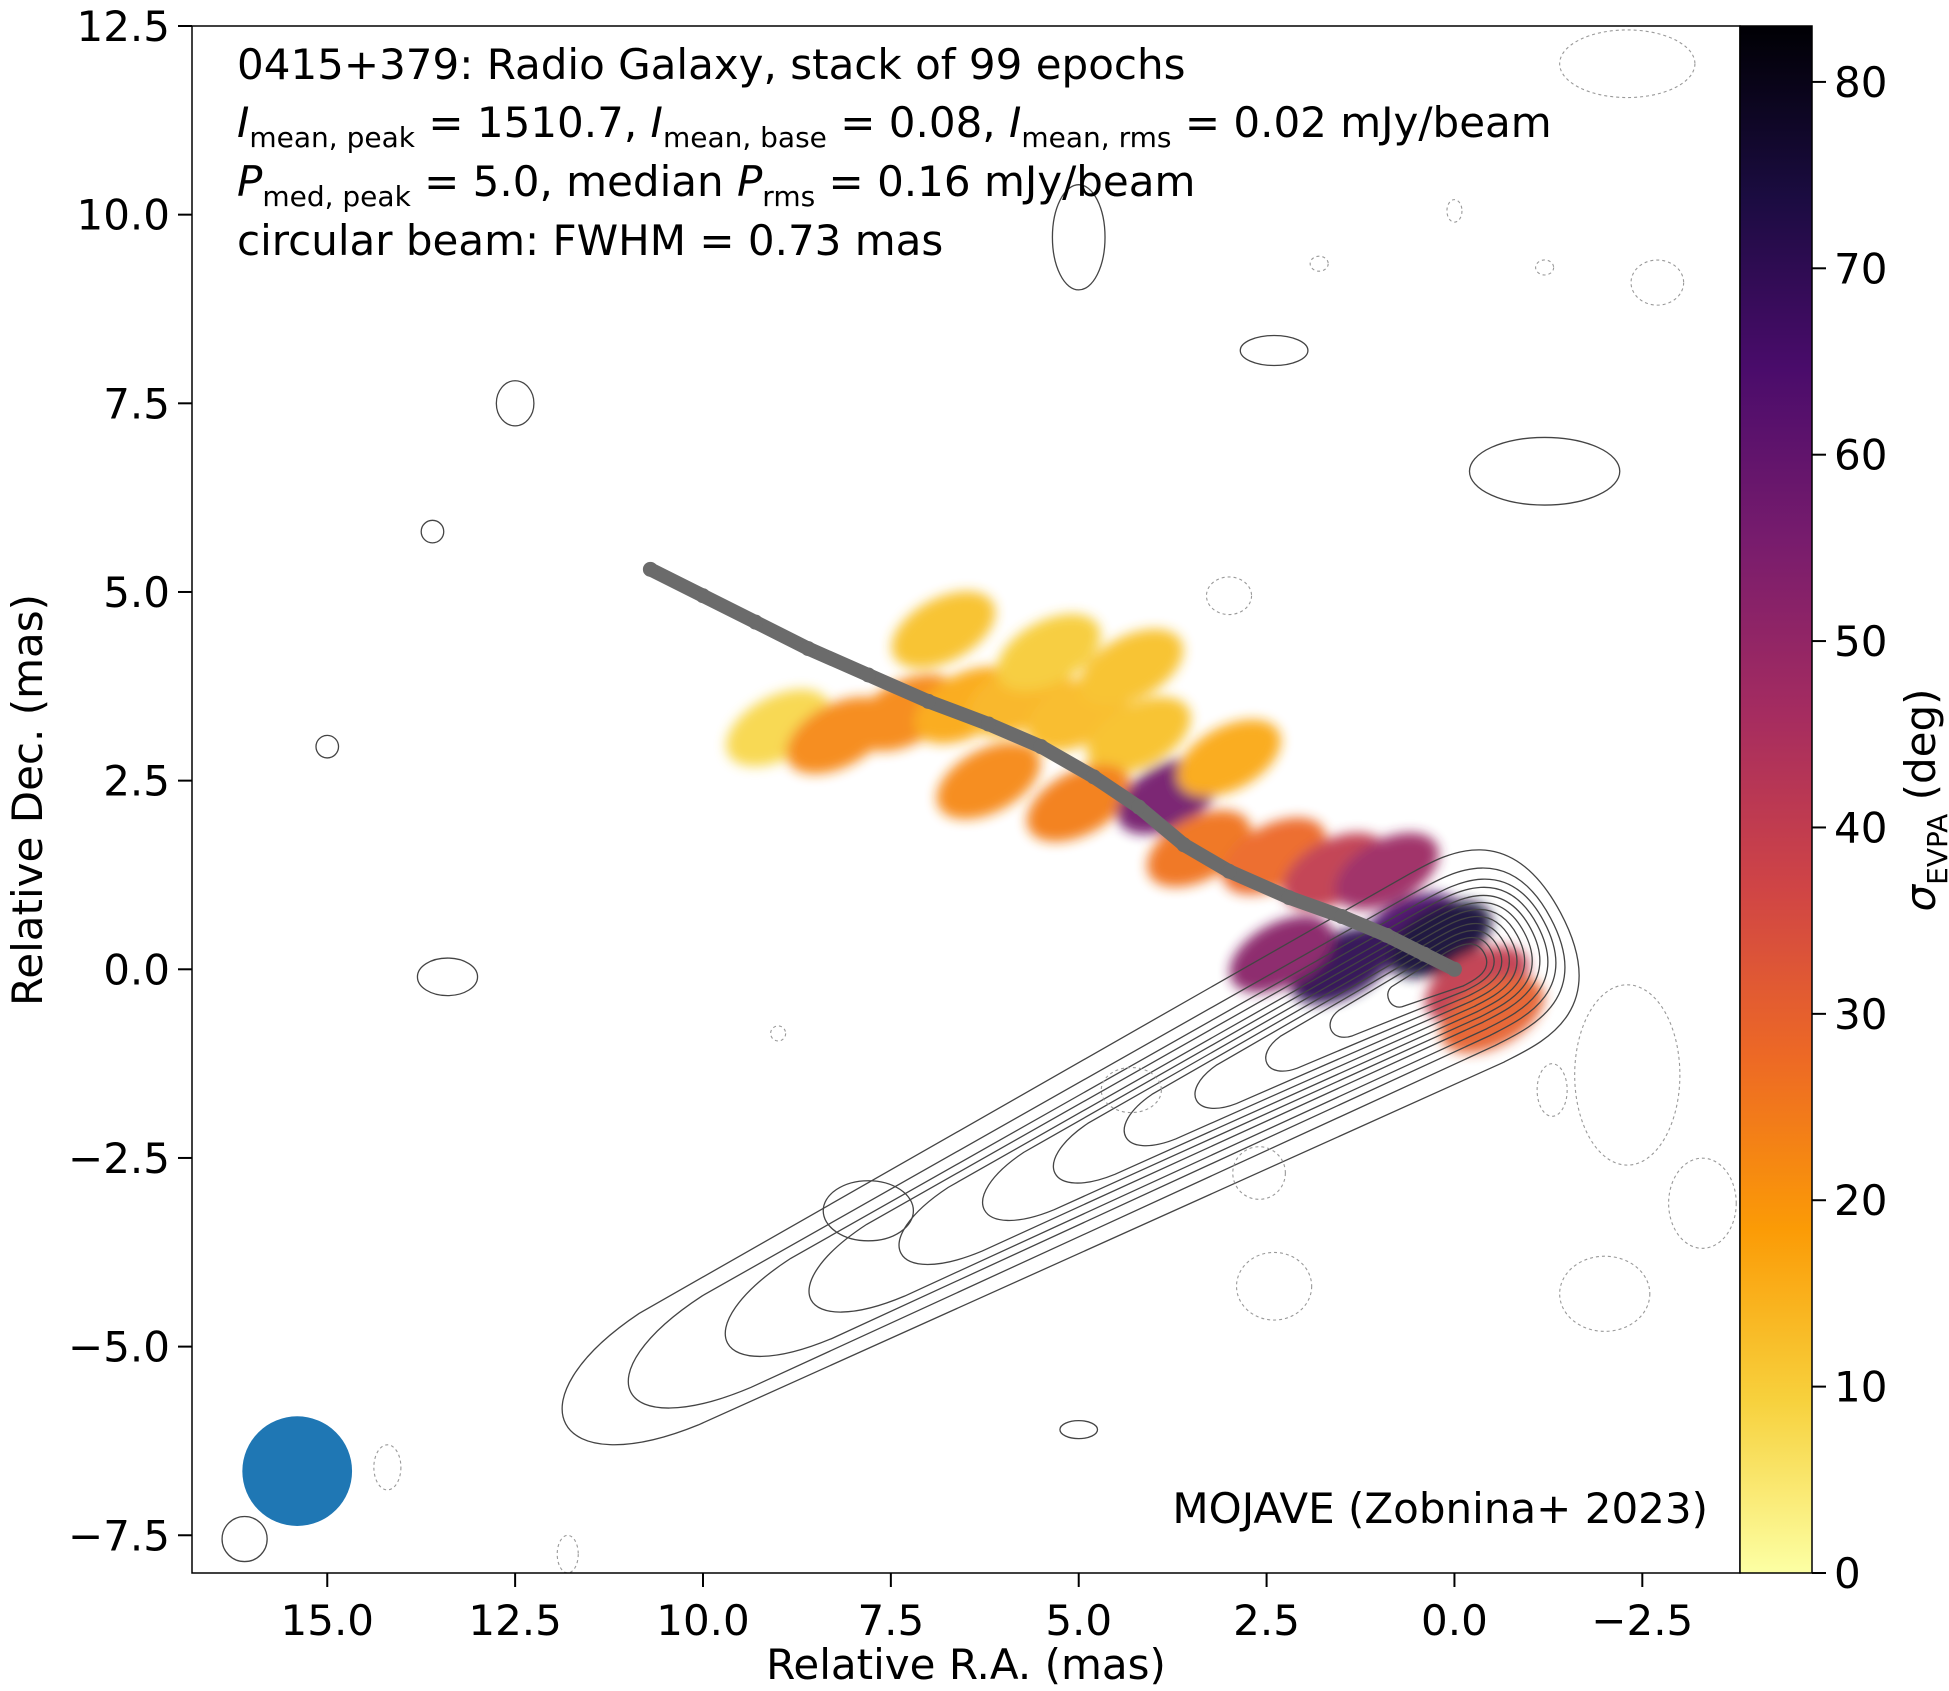 The height and width of the screenshot is (1691, 1949). Describe the element at coordinates (1860, 1387) in the screenshot. I see `colorbar-tick-label: 10` at that location.